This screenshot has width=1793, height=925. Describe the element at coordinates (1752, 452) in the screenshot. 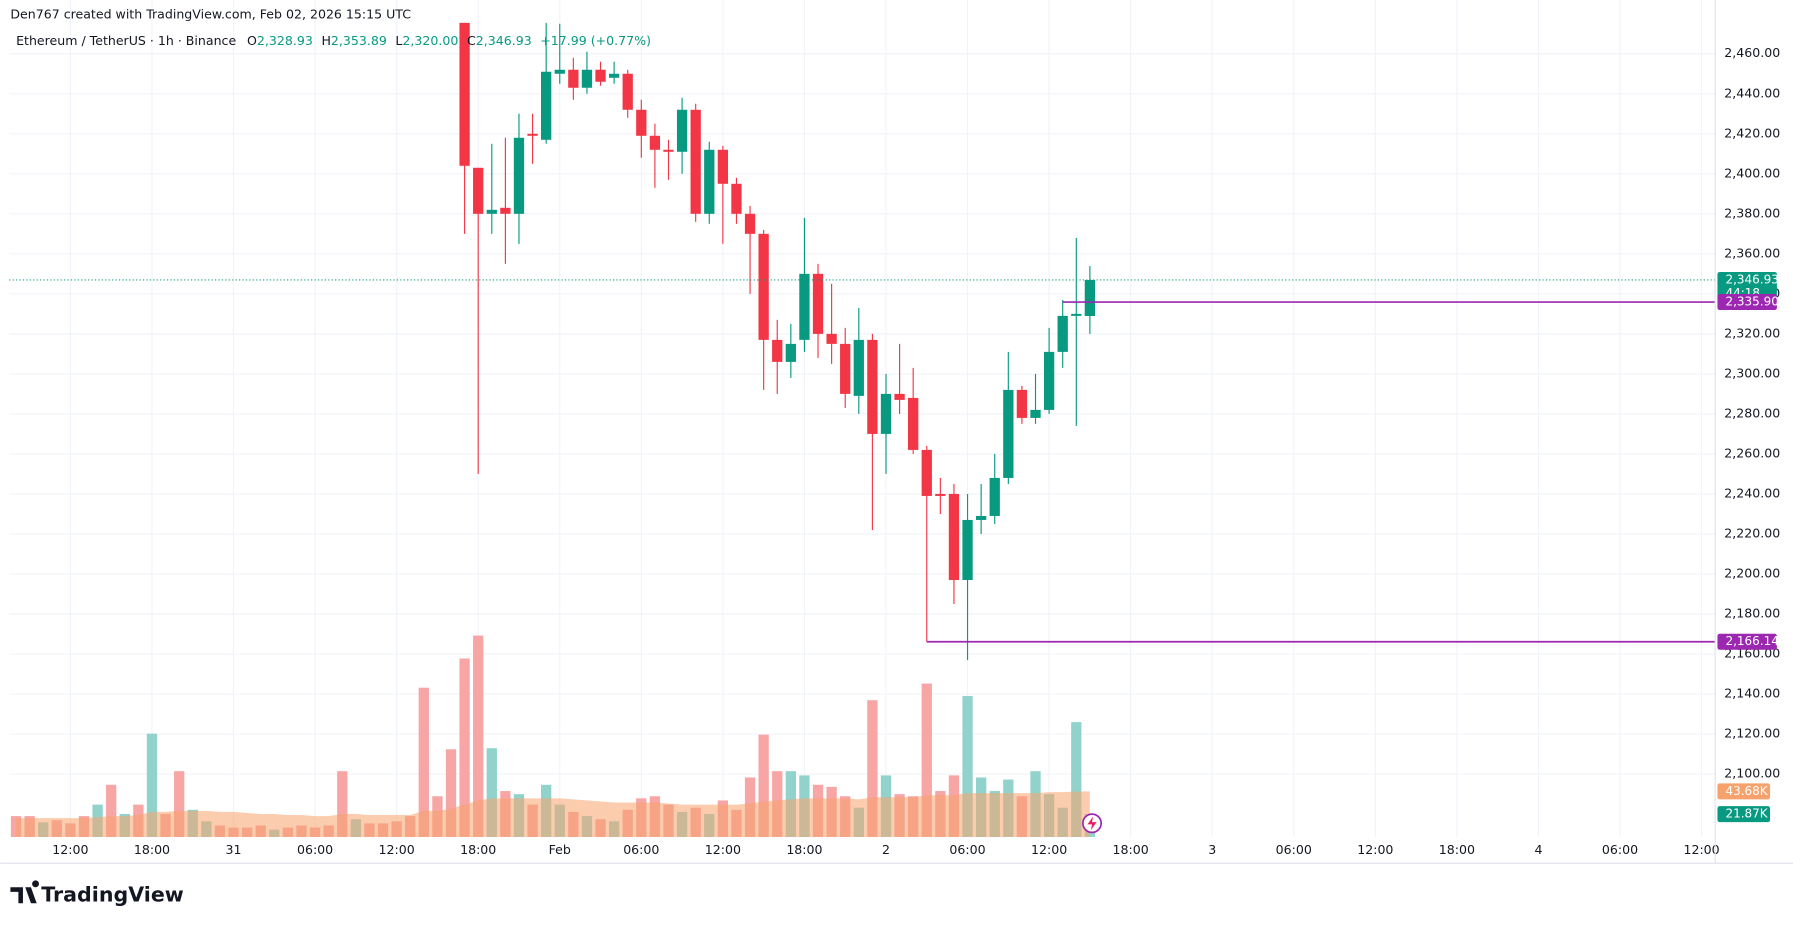

I see `y-tick-label: 2,260.00` at that location.